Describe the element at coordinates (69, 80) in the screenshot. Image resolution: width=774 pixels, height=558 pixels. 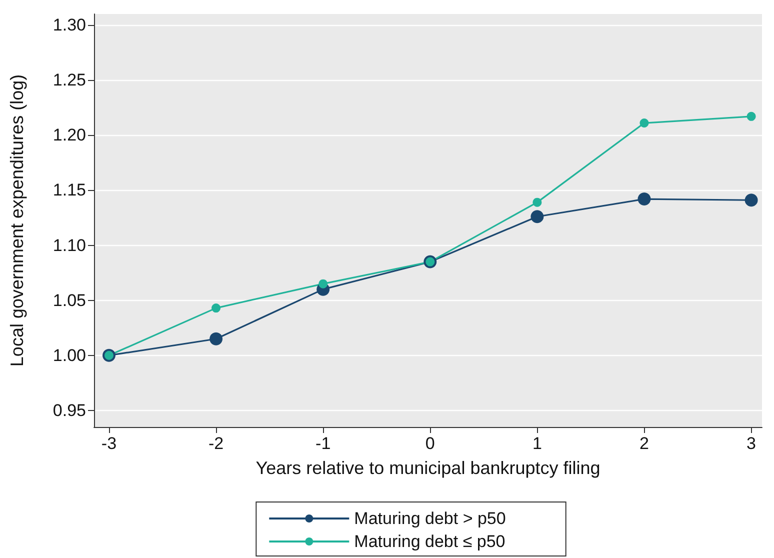
I see `y-tick-label: 1.25` at that location.